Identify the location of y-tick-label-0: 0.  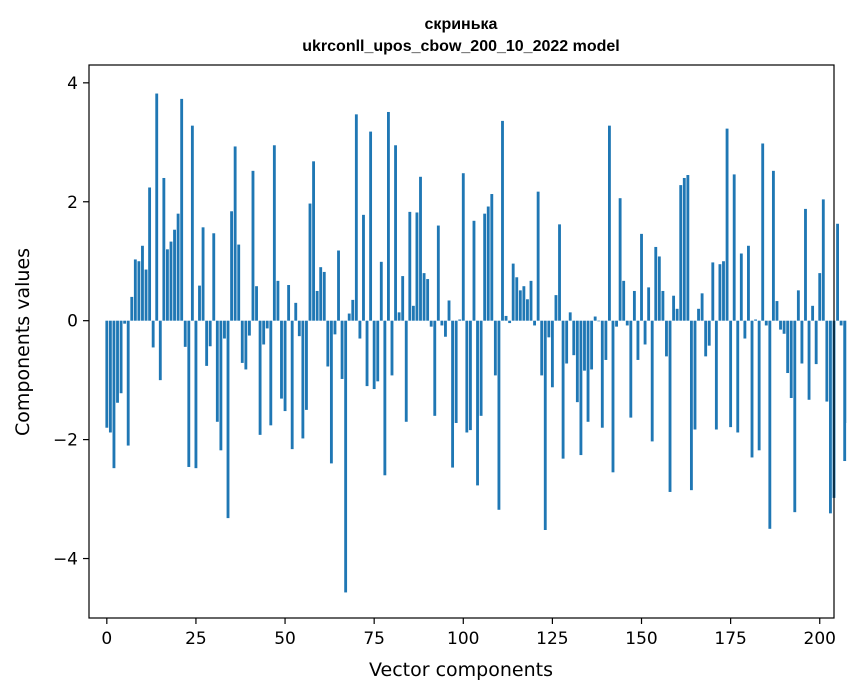
(72, 322).